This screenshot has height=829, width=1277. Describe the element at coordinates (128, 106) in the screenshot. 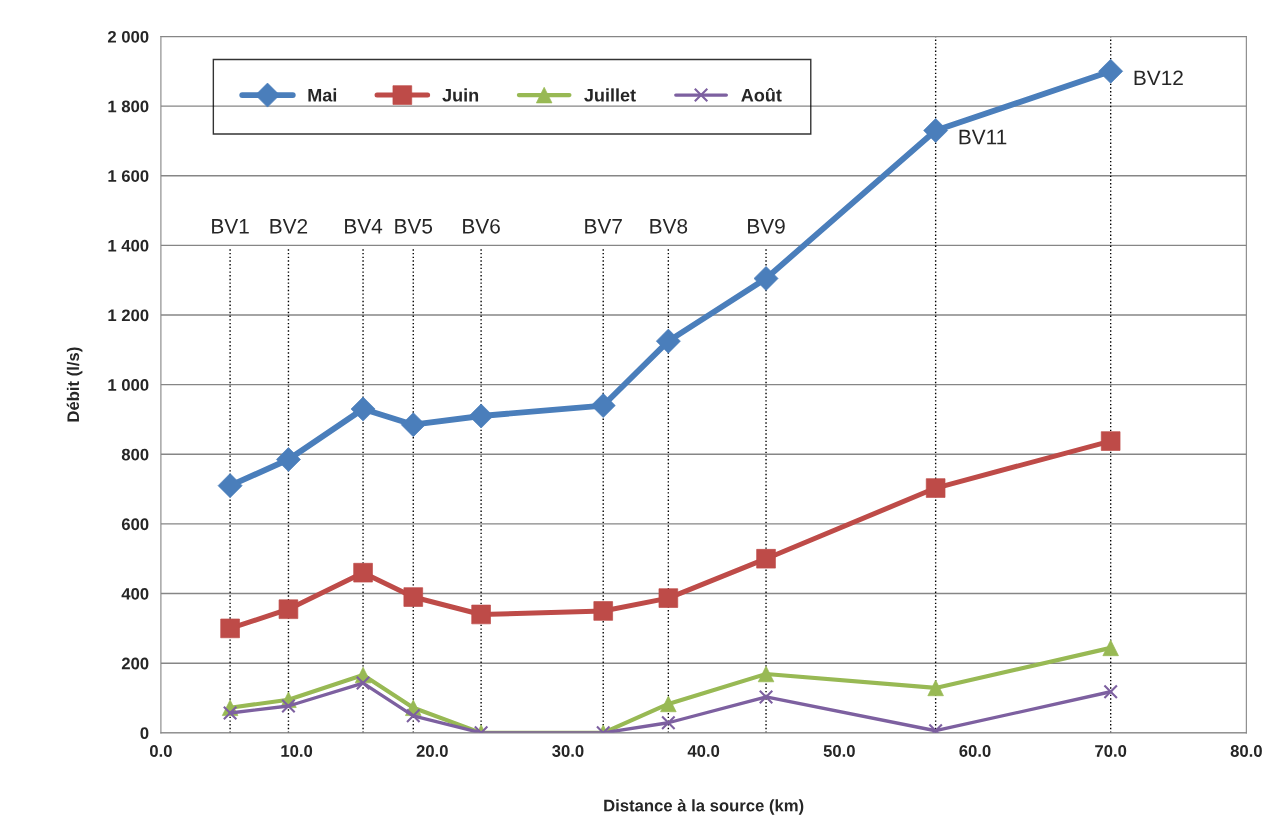

I see `y-tick-label: 1 800` at that location.